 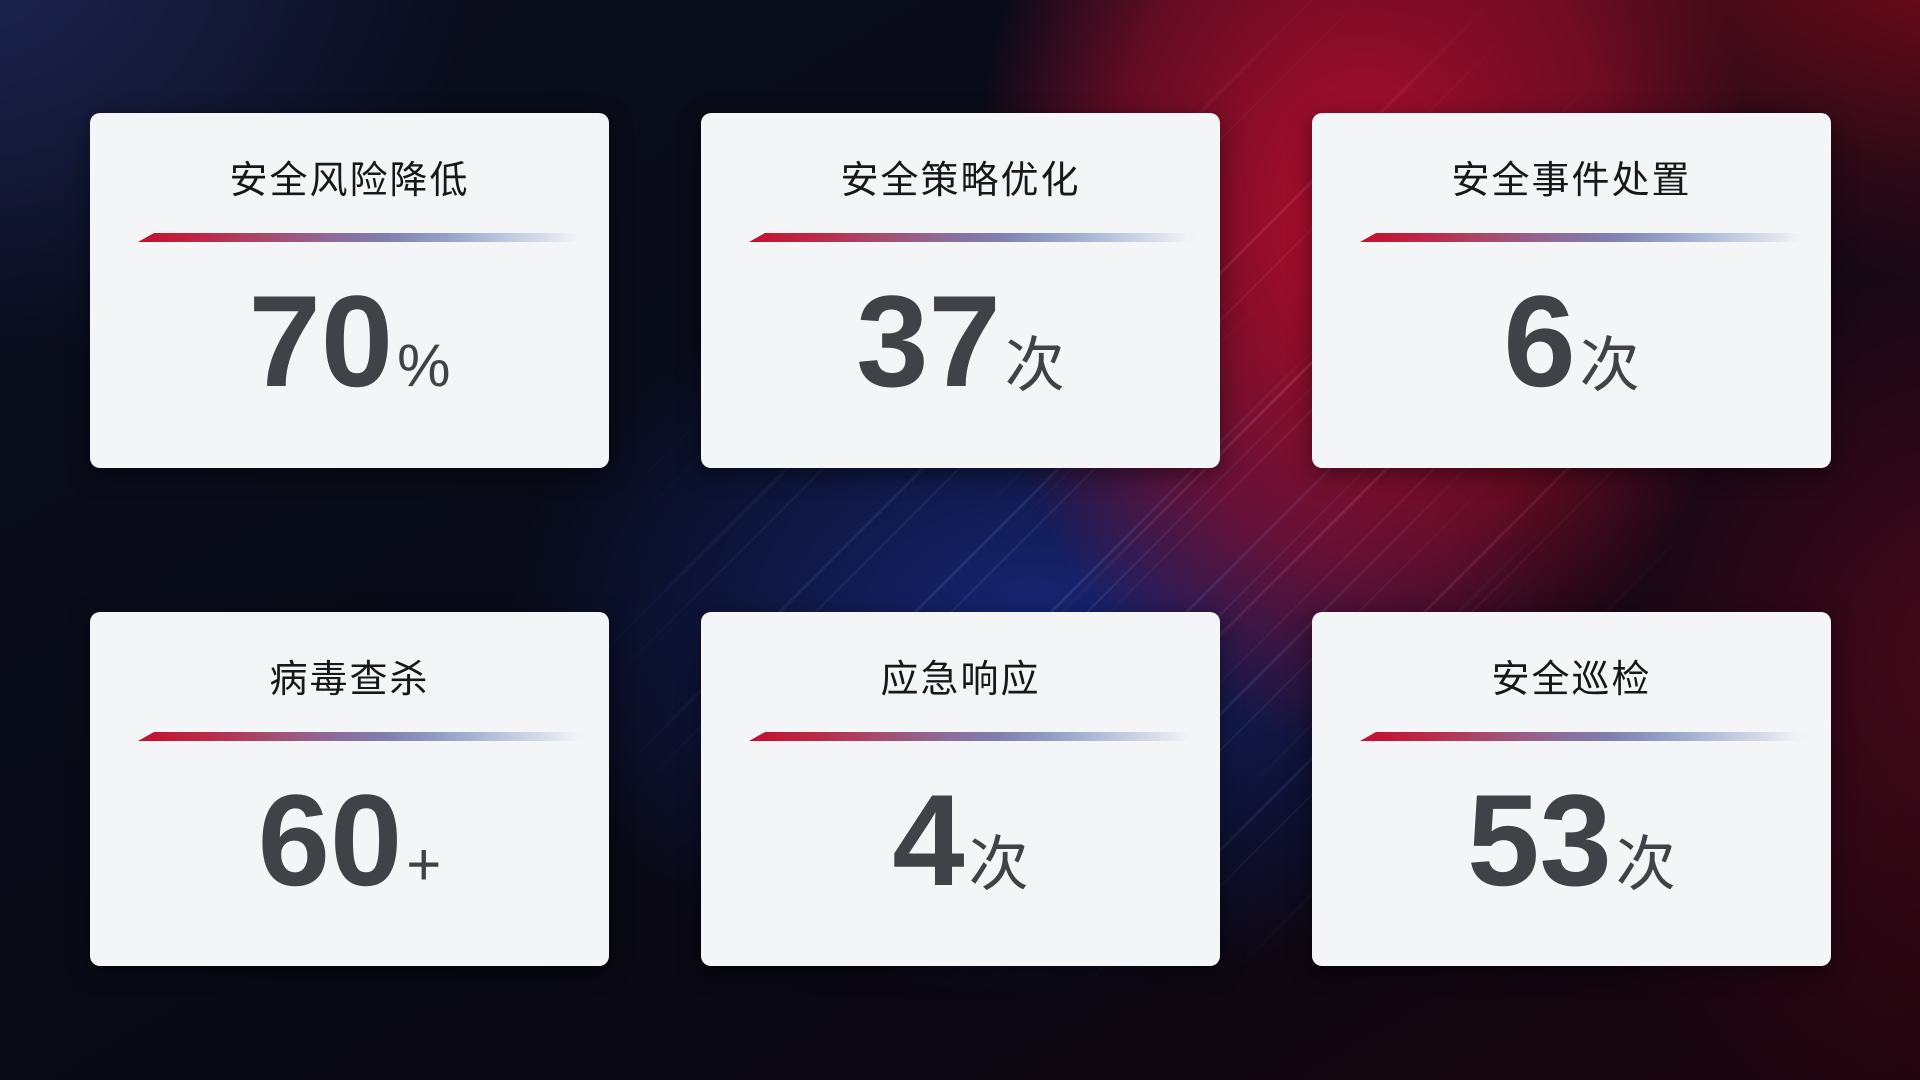 I want to click on card-title: 病毒查杀, so click(x=349, y=680).